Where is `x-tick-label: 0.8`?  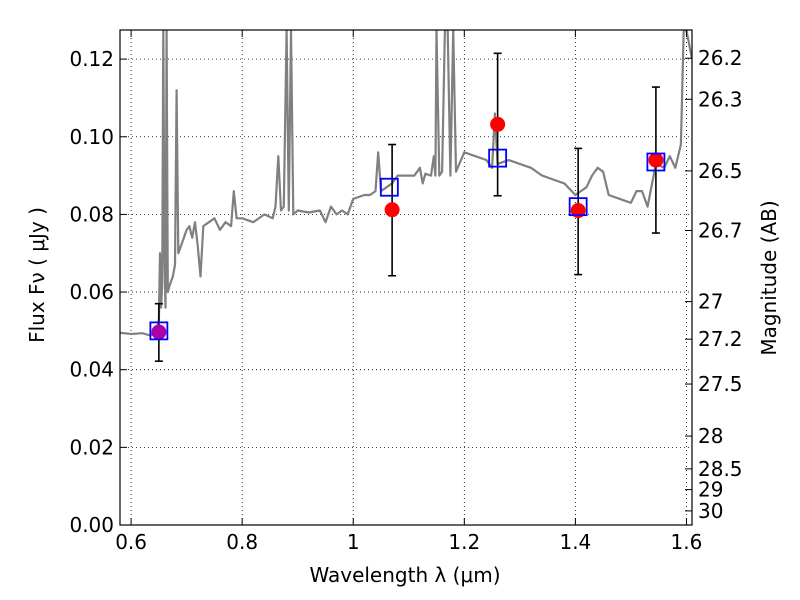 x-tick-label: 0.8 is located at coordinates (242, 542).